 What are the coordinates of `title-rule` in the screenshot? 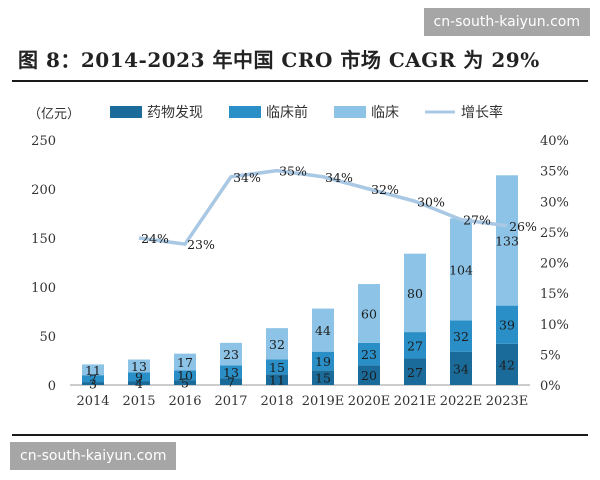 It's located at (300, 81).